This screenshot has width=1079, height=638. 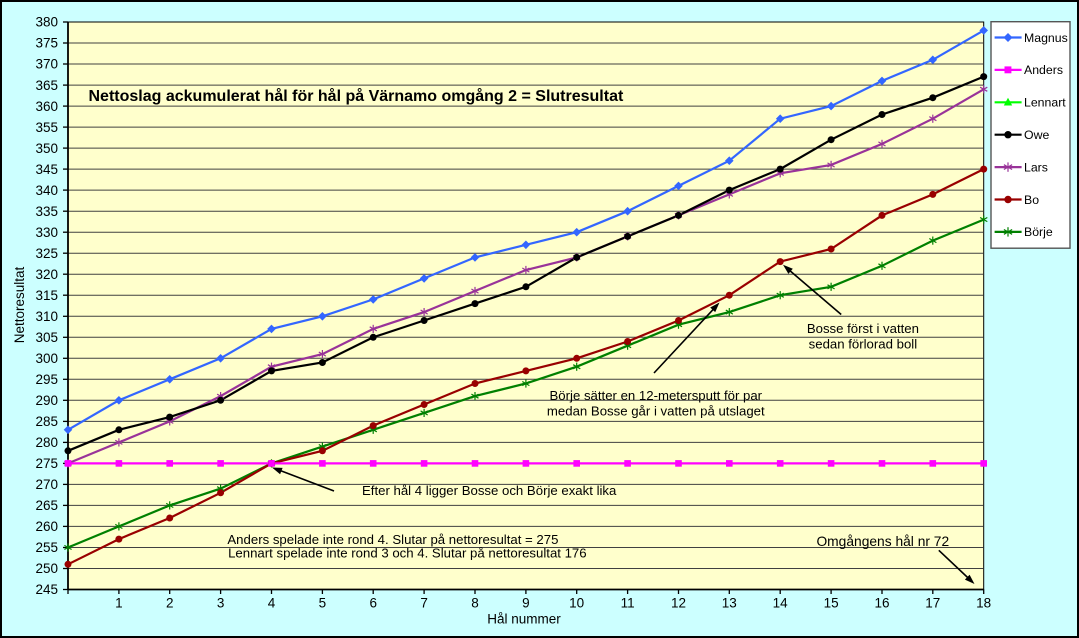 What do you see at coordinates (1036, 167) in the screenshot?
I see `svg-text: Lars` at bounding box center [1036, 167].